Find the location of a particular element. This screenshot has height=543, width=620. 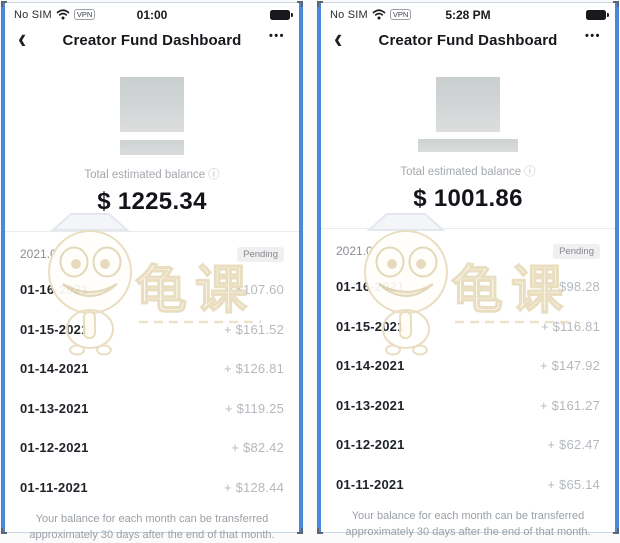

table-row: 01-15-2021 + $116.81 is located at coordinates (468, 326).